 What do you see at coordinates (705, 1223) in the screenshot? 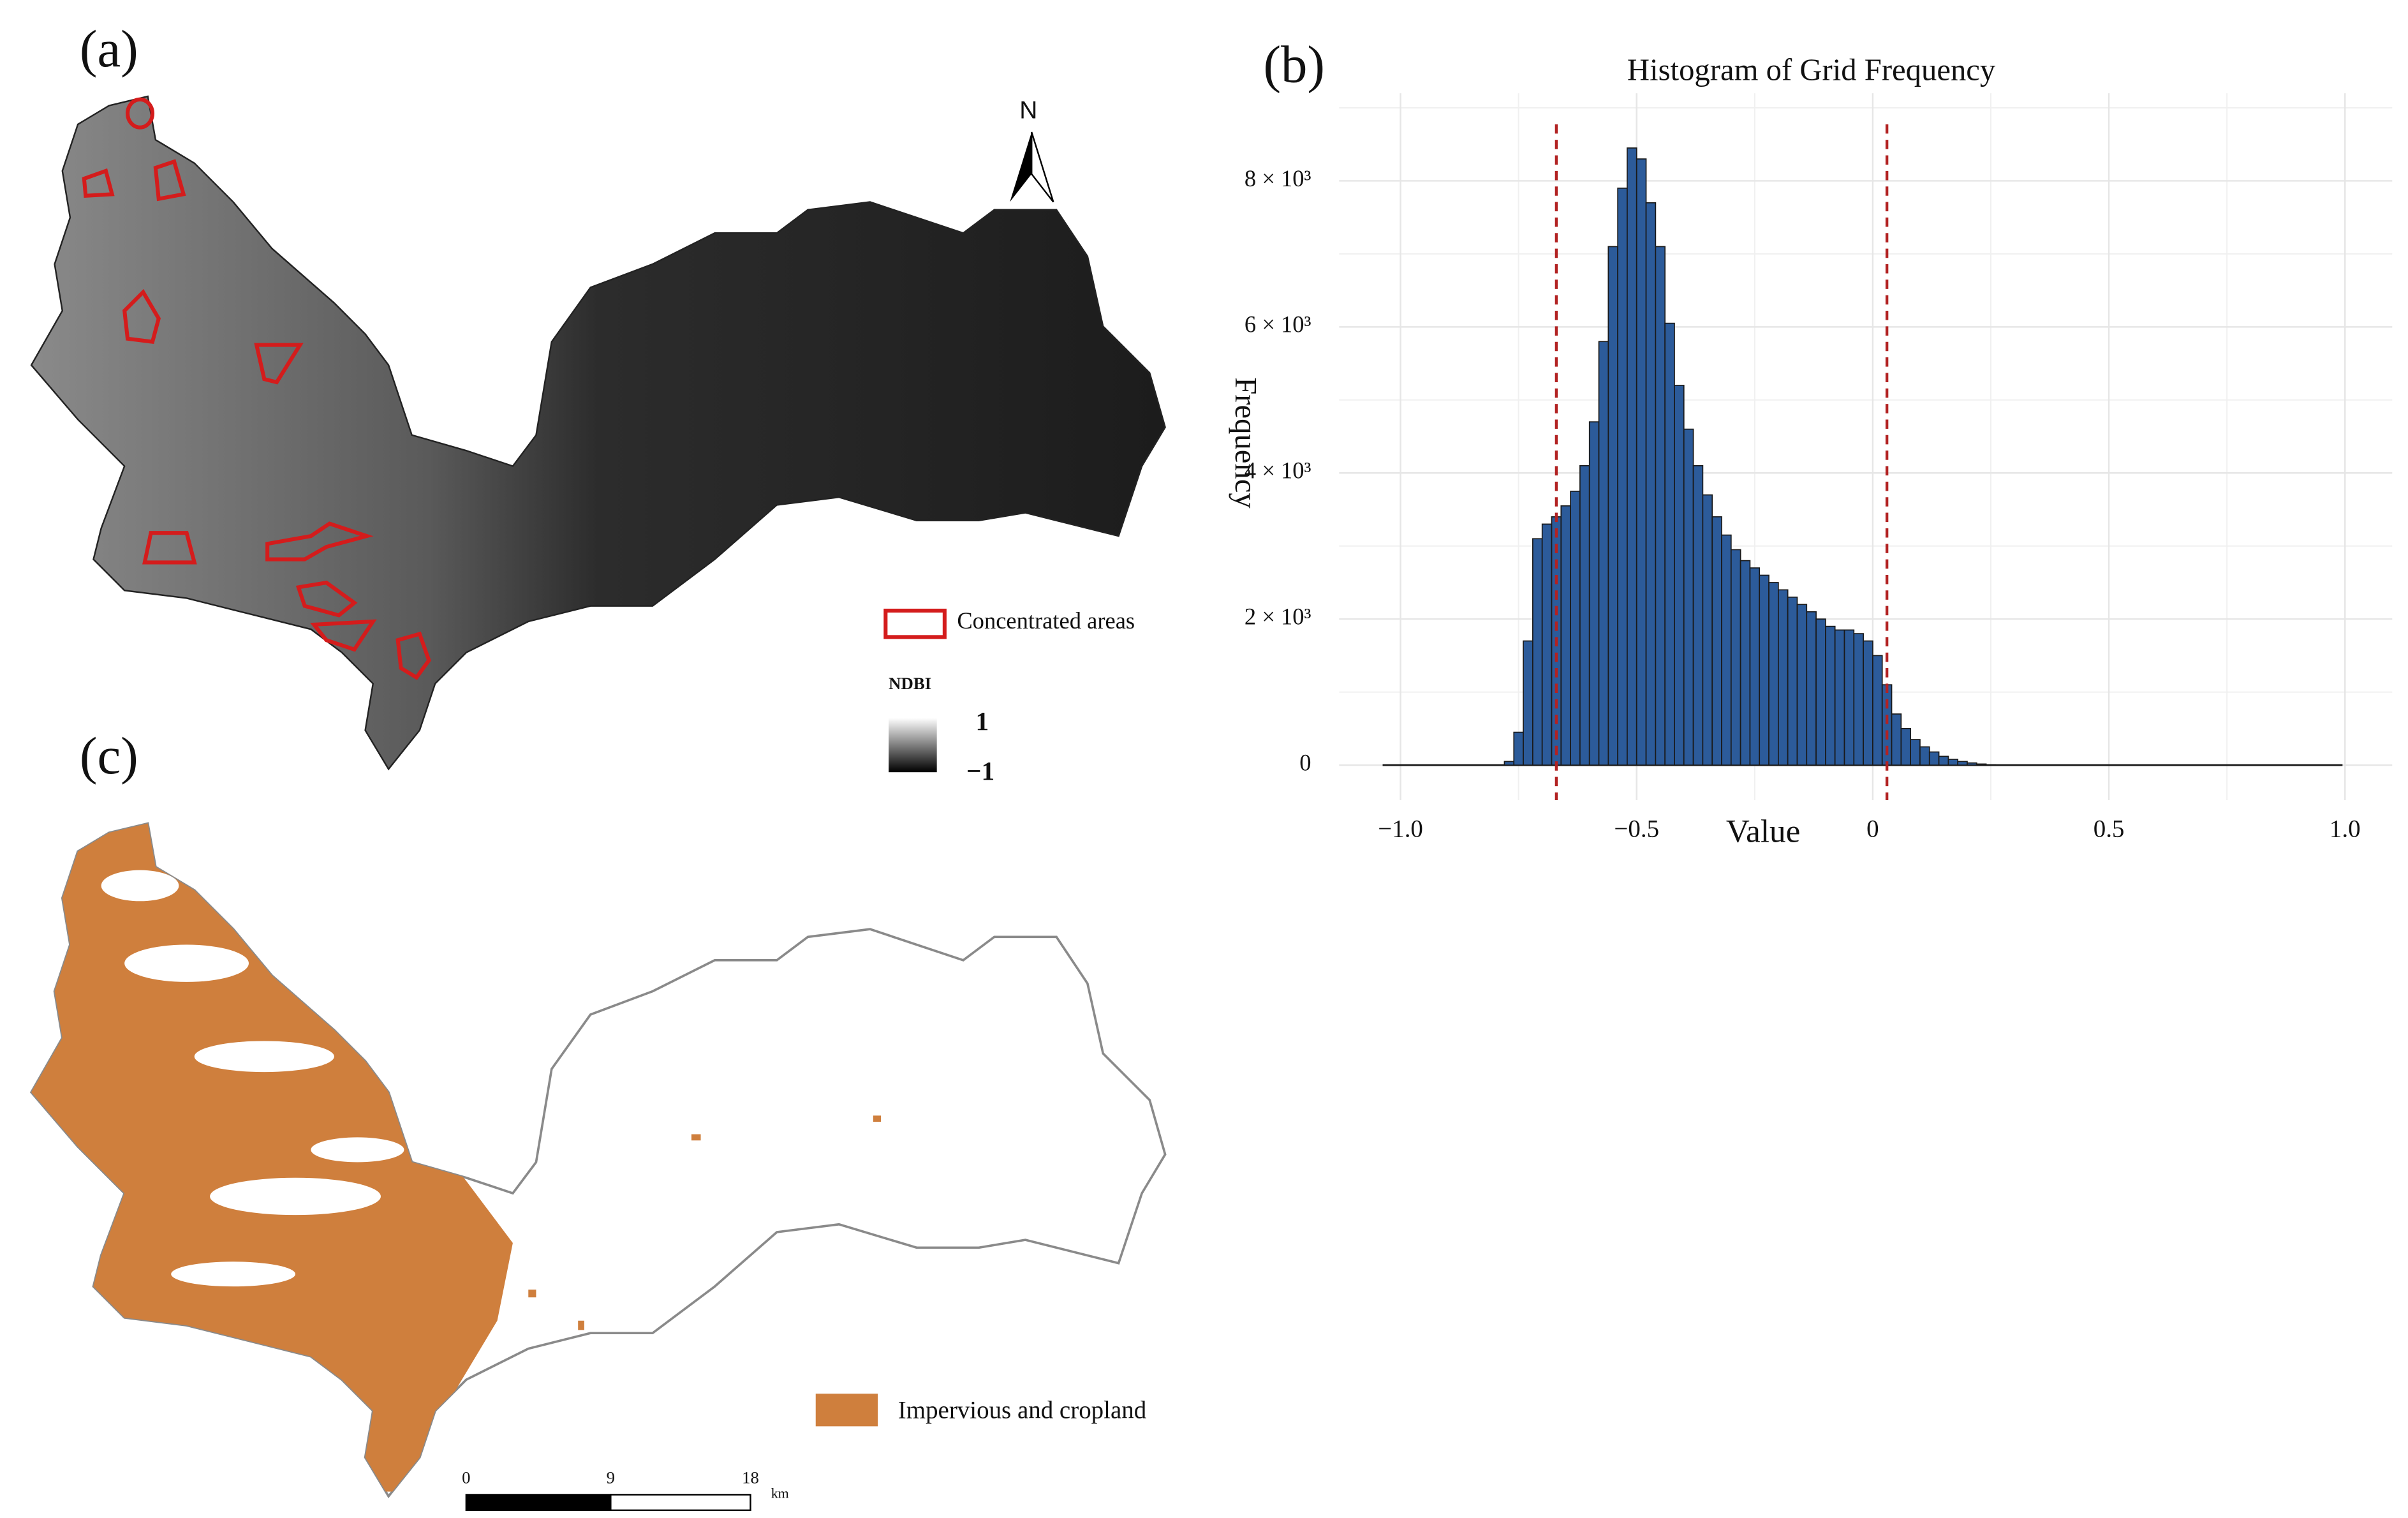
I see `scattered-patches` at bounding box center [705, 1223].